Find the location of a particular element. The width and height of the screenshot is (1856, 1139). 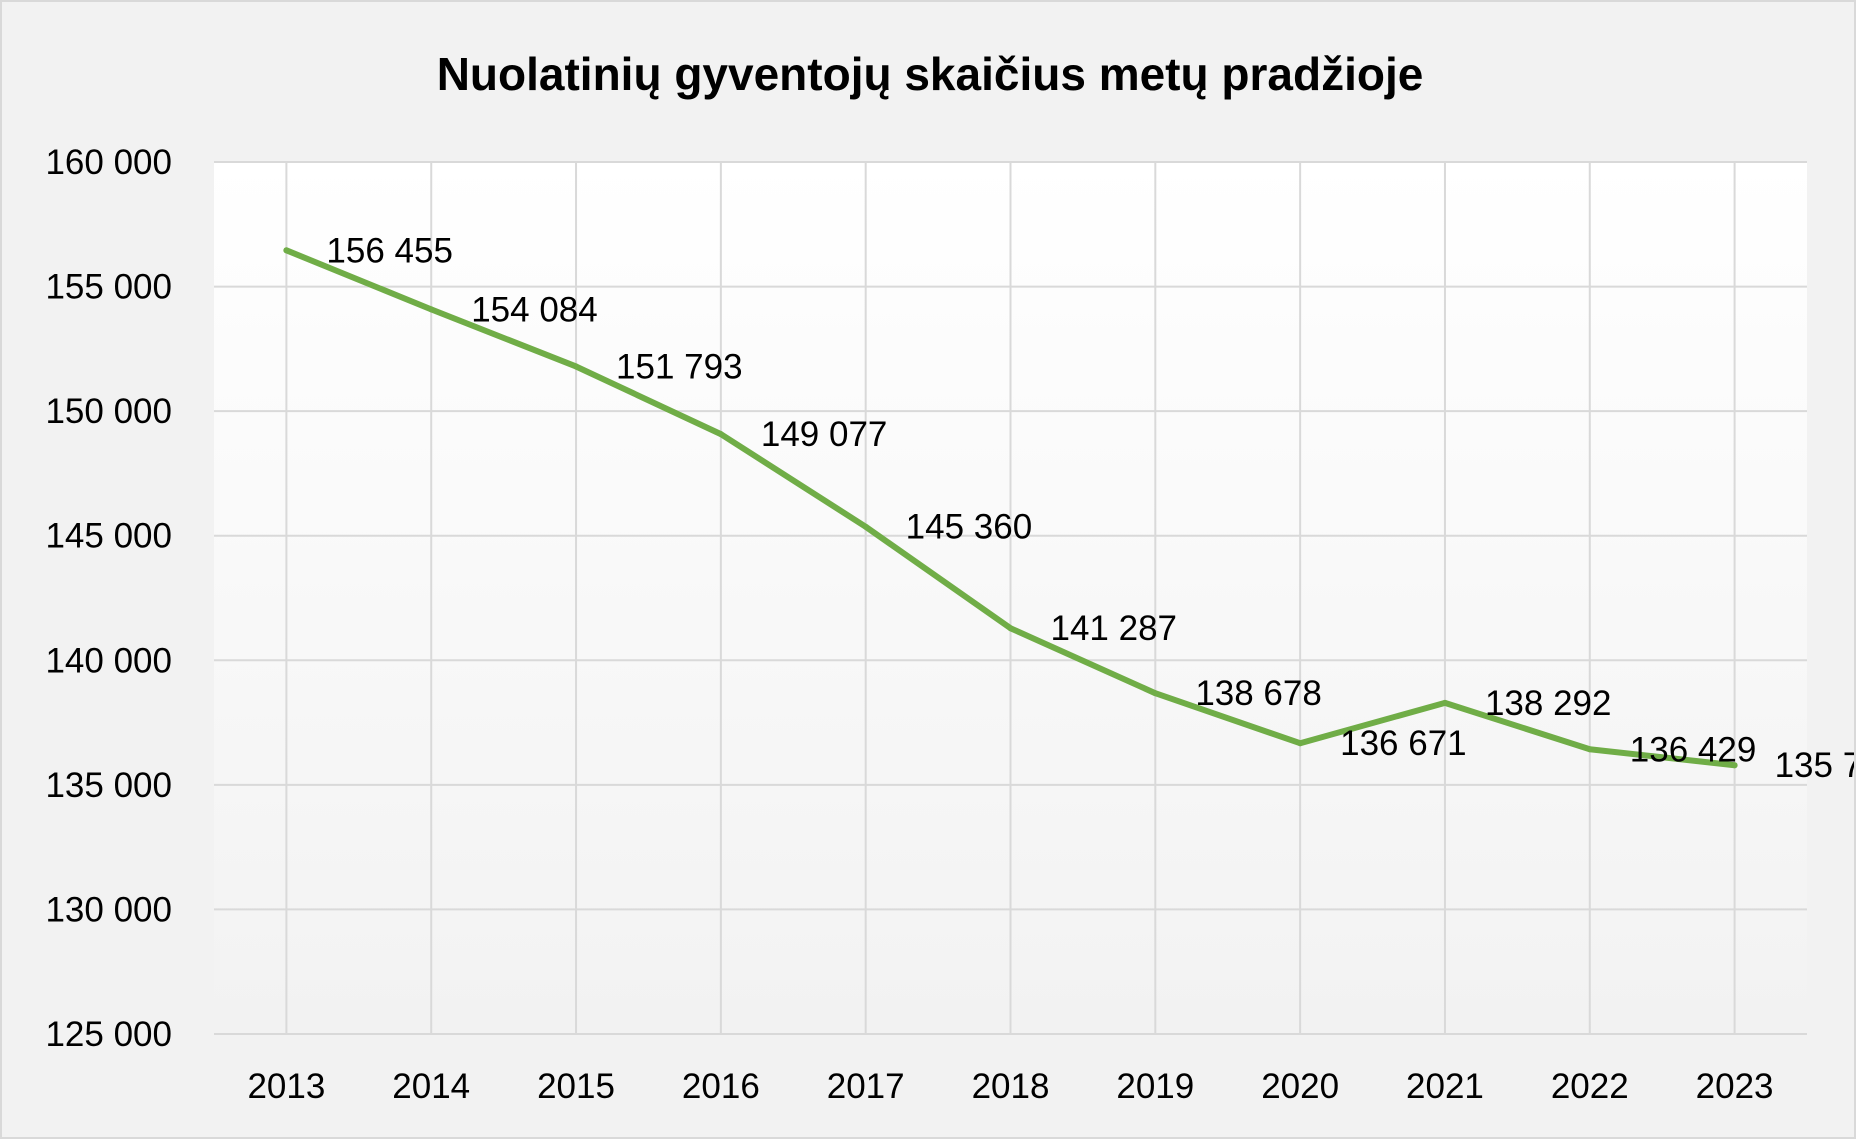

y-tick-label: 125 000 is located at coordinates (108, 1034).